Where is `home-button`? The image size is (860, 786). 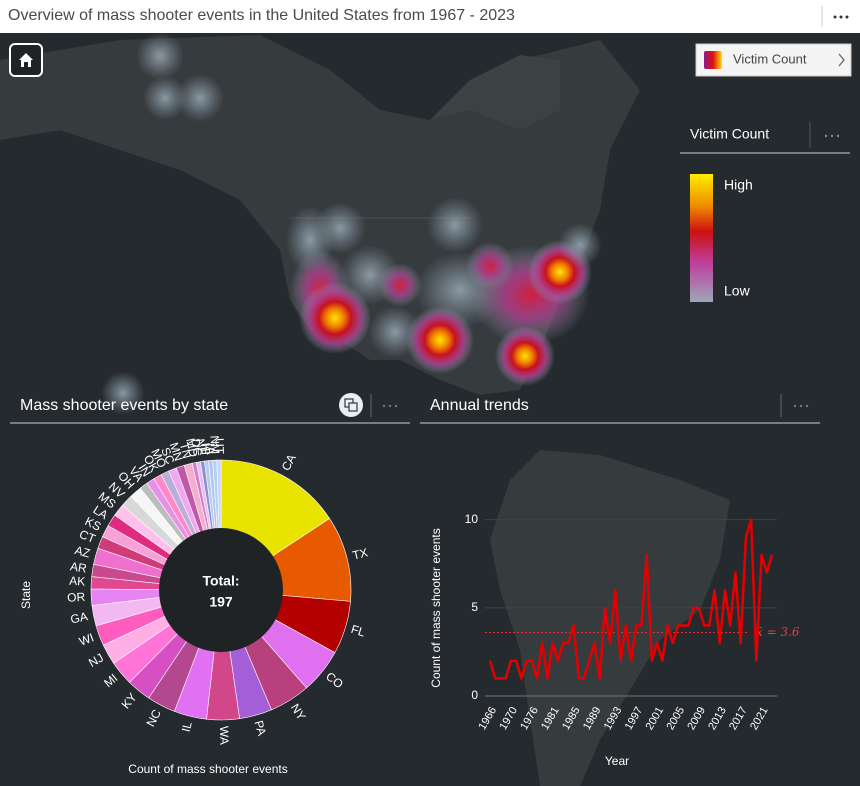
home-button is located at coordinates (26, 60).